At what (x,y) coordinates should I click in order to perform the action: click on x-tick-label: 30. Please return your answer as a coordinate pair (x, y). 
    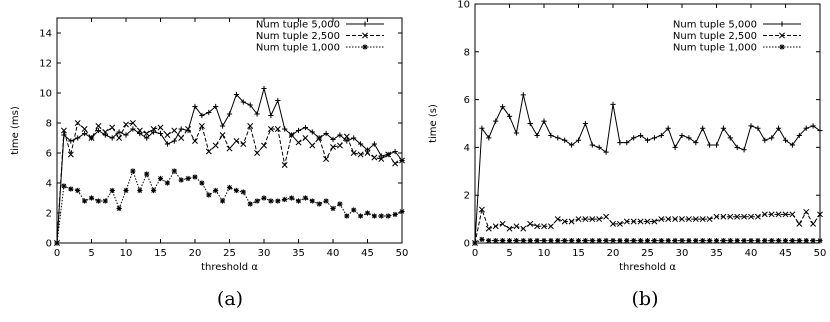
    Looking at the image, I should click on (682, 253).